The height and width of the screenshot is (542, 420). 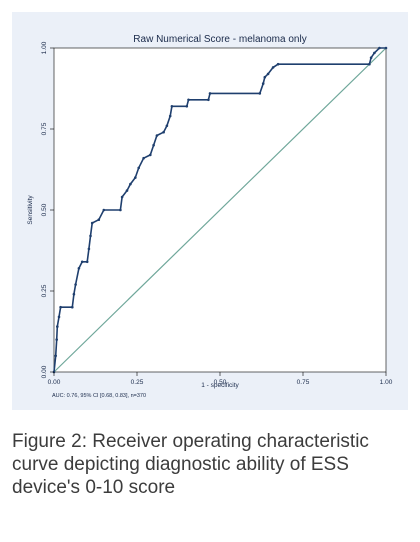 What do you see at coordinates (30, 210) in the screenshot?
I see `y-axis-label: Sensitivity` at bounding box center [30, 210].